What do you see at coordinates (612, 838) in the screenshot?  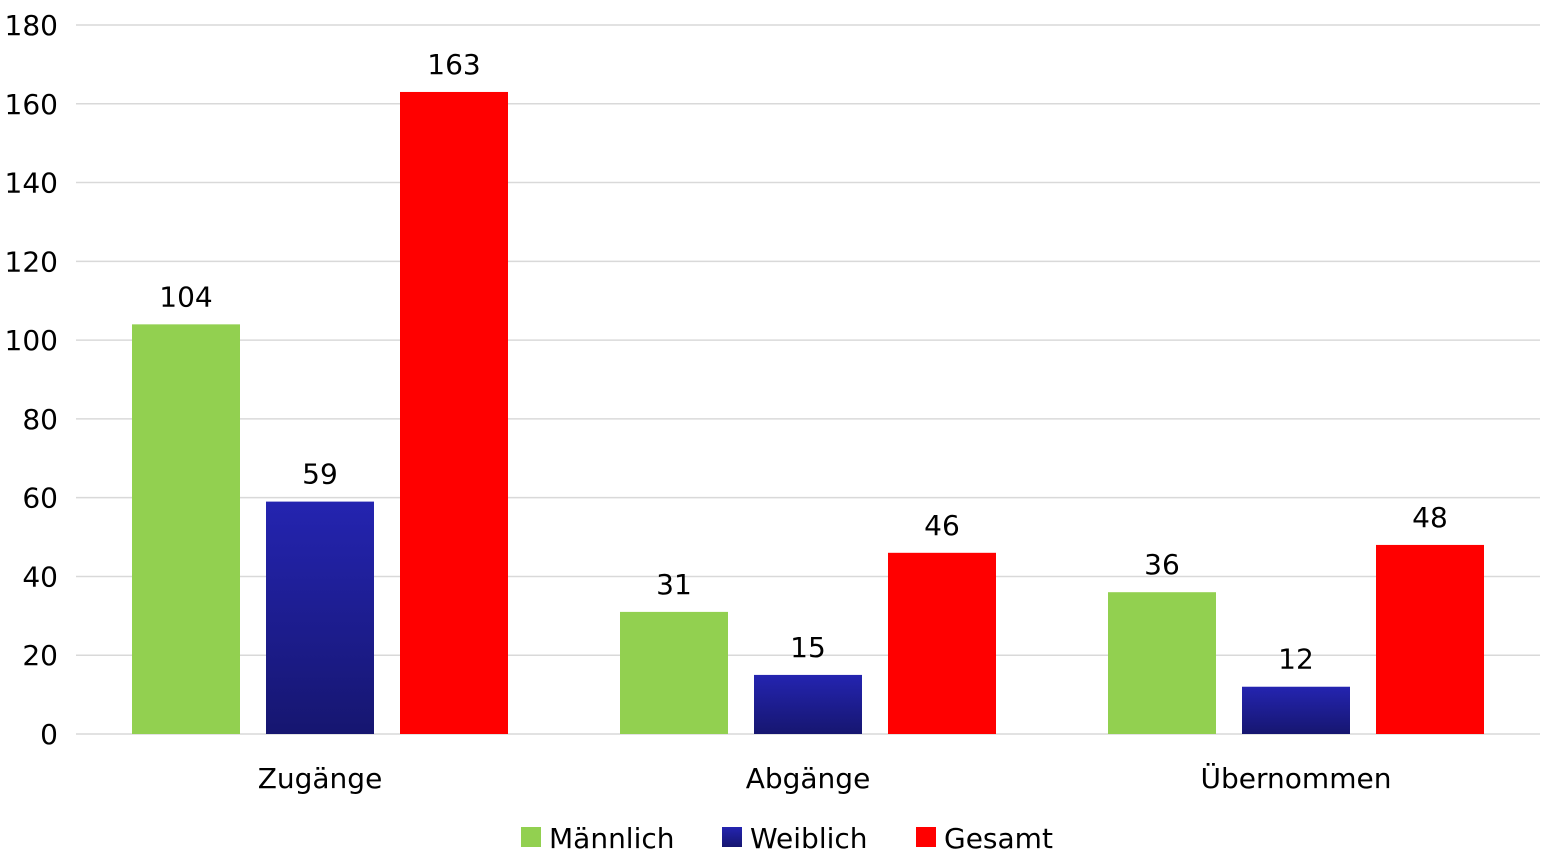 I see `legend-label: Männlich` at bounding box center [612, 838].